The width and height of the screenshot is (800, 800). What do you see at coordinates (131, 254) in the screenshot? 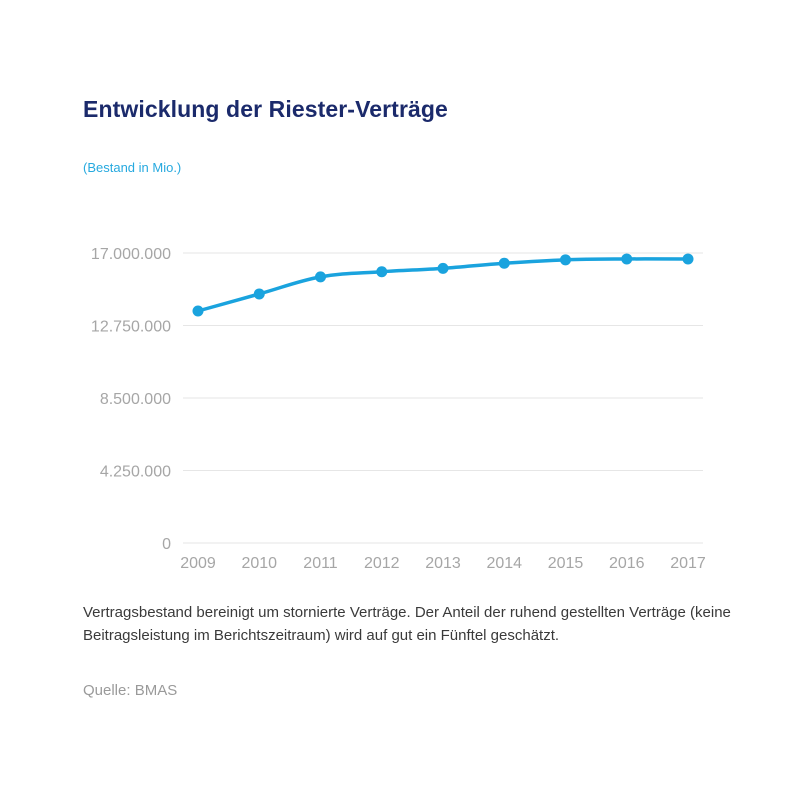
I see `y-tick-label: 17.000.000` at bounding box center [131, 254].